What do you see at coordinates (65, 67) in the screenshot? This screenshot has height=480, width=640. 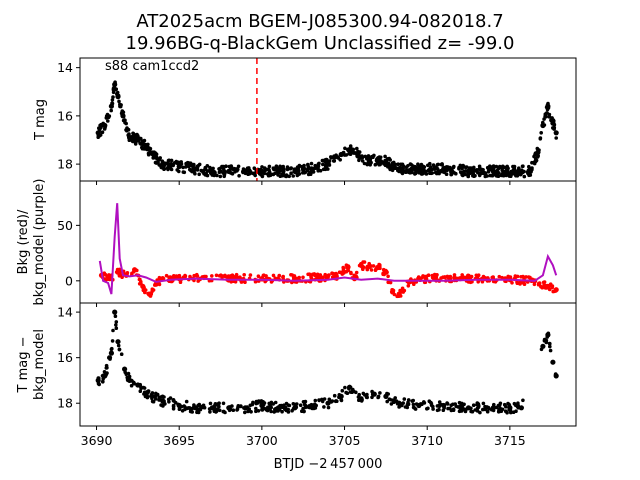 I see `y-tick-label: 14` at bounding box center [65, 67].